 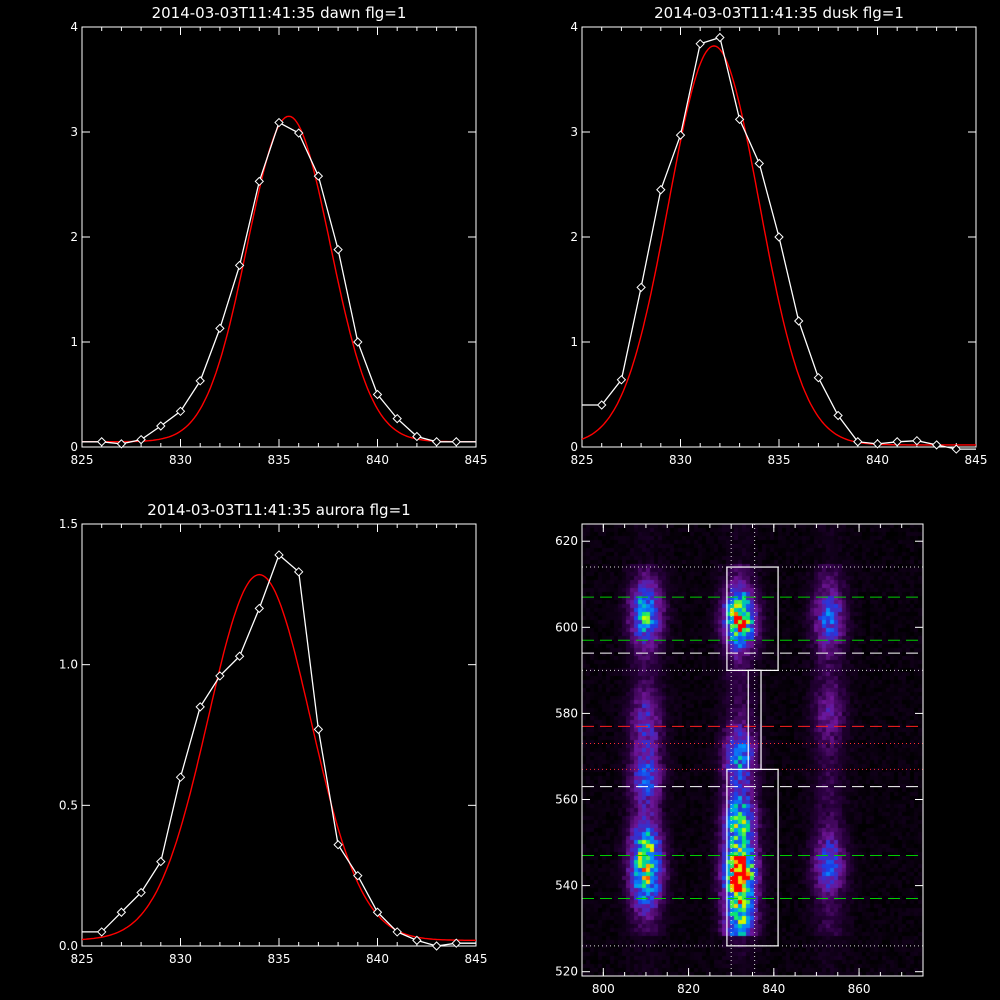 I want to click on x-tick-label: 800, so click(x=603, y=989).